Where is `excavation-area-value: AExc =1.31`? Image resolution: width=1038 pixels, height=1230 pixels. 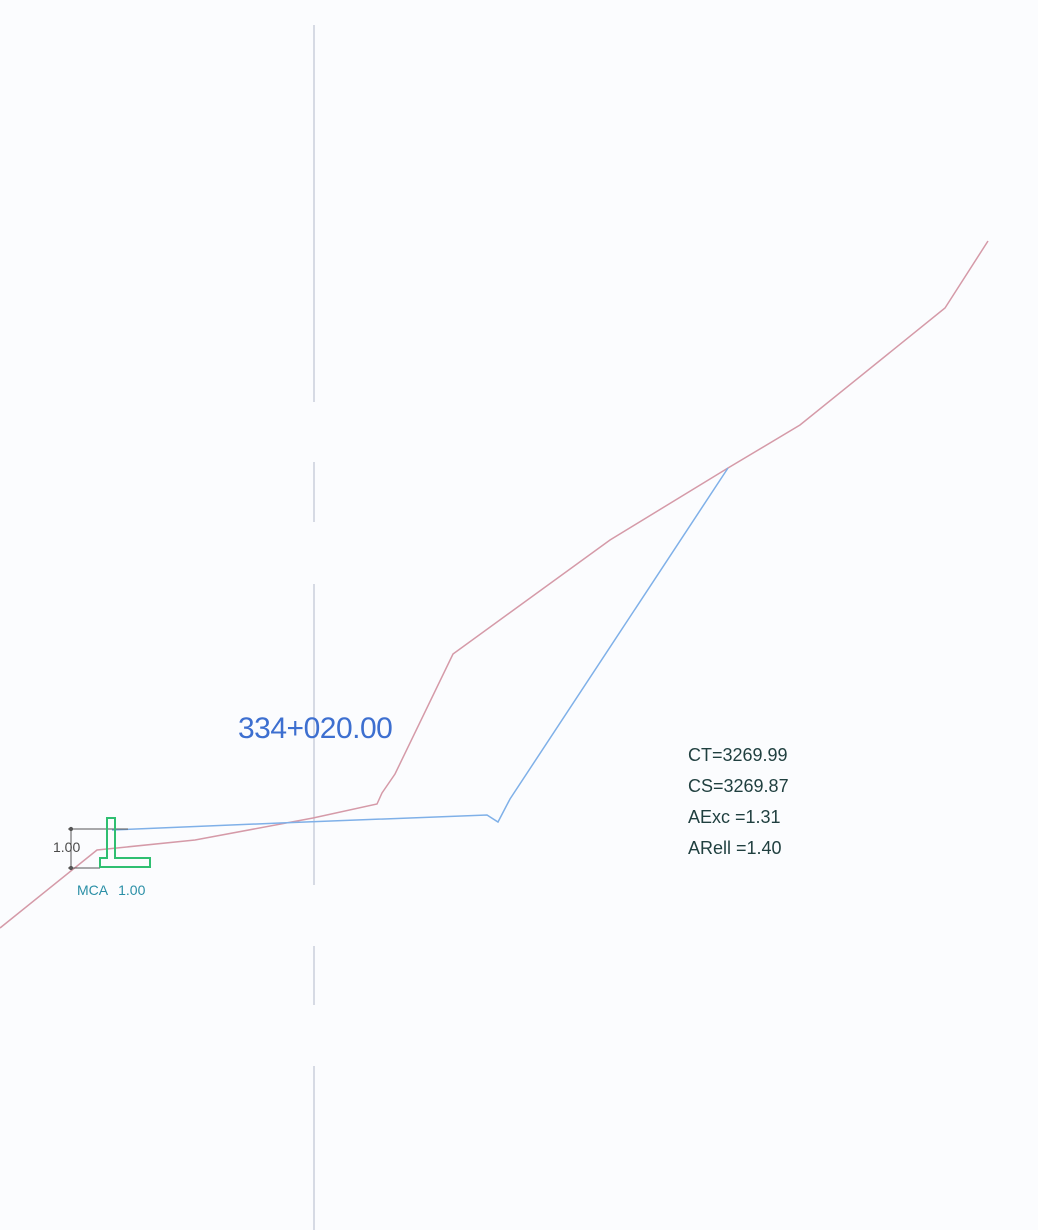
excavation-area-value: AExc =1.31 is located at coordinates (734, 817).